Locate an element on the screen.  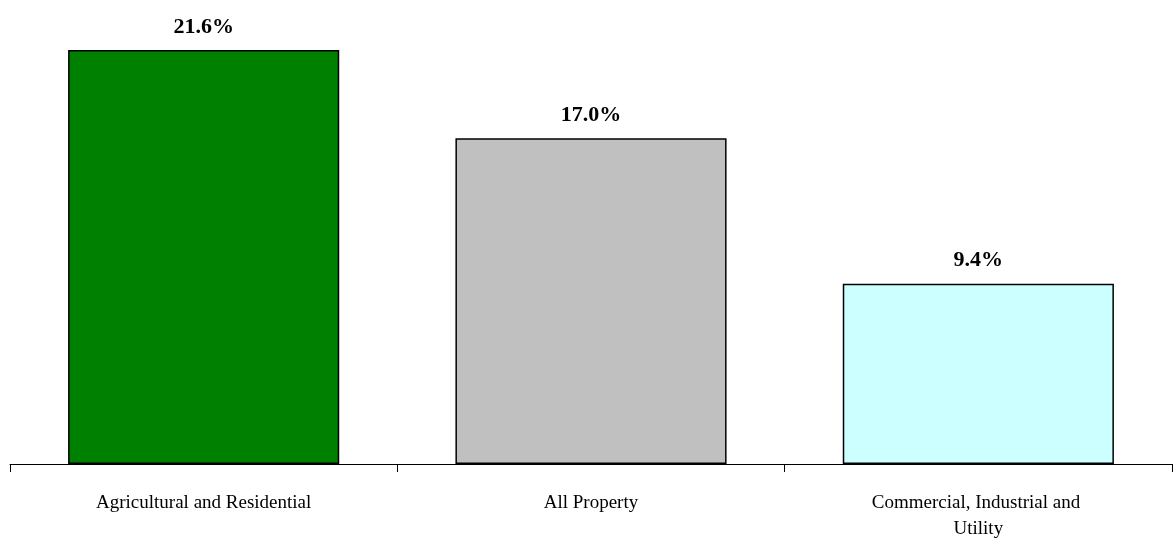
data-label: 9.4% is located at coordinates (978, 259).